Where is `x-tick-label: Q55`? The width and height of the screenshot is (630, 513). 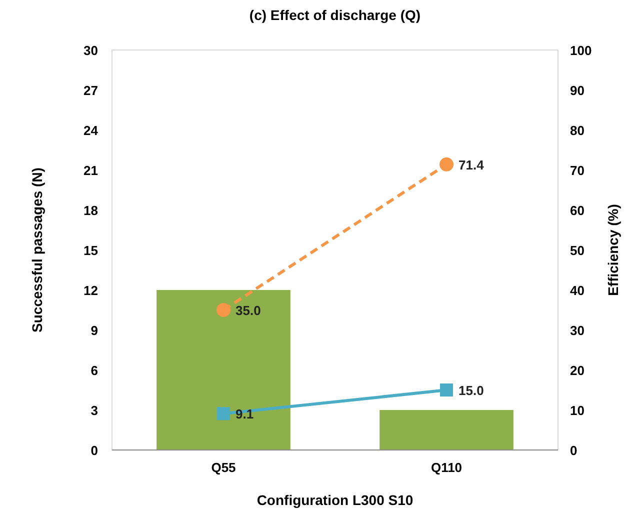 x-tick-label: Q55 is located at coordinates (223, 467).